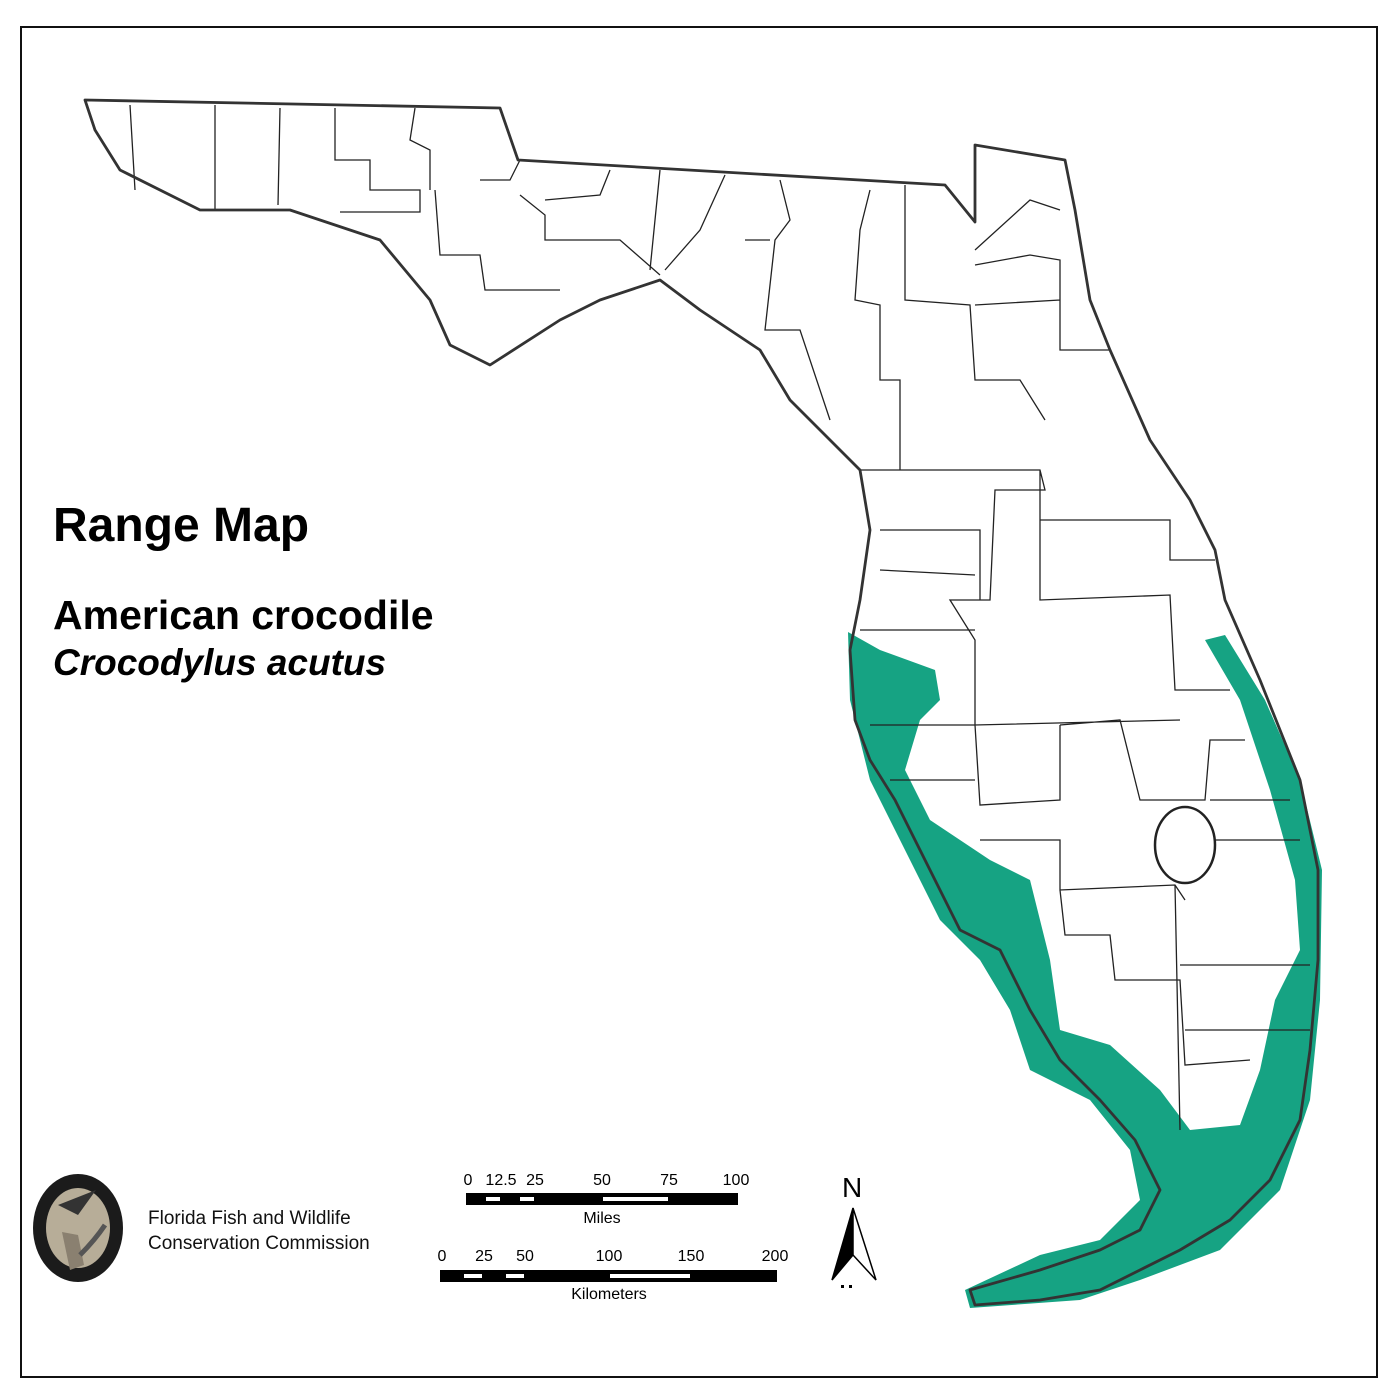 This screenshot has height=1400, width=1400. Describe the element at coordinates (259, 1243) in the screenshot. I see `agency-line-2: Conservation Commission` at that location.